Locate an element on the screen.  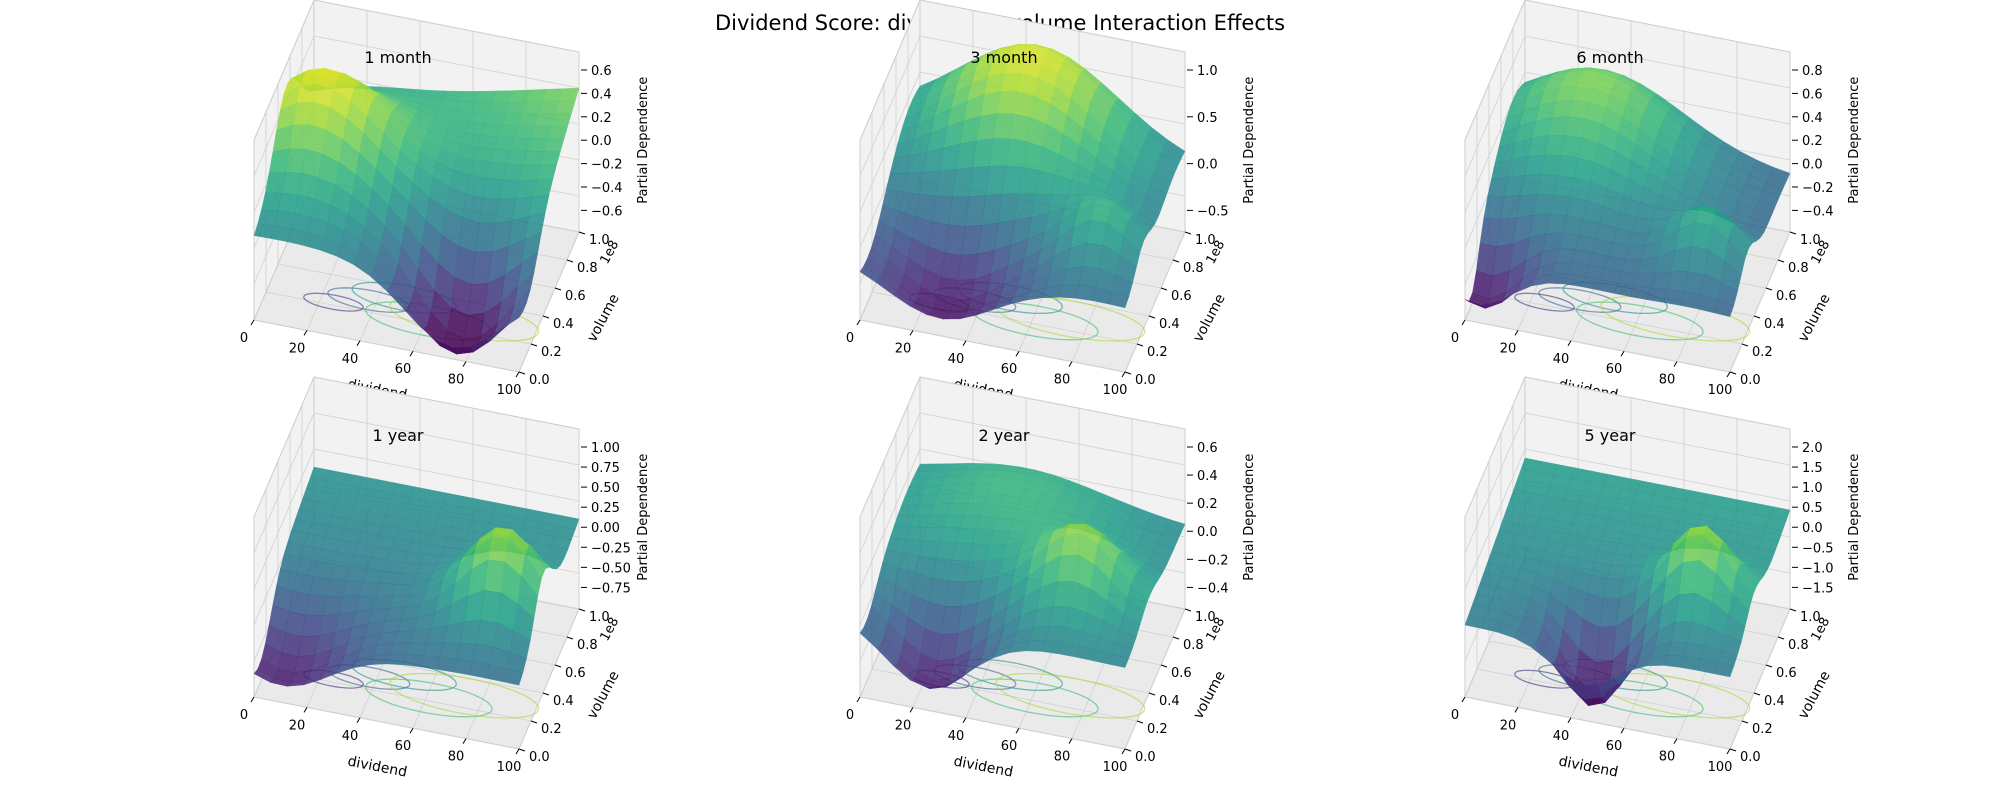
y-tick-label: 0.0 is located at coordinates (1750, 757).